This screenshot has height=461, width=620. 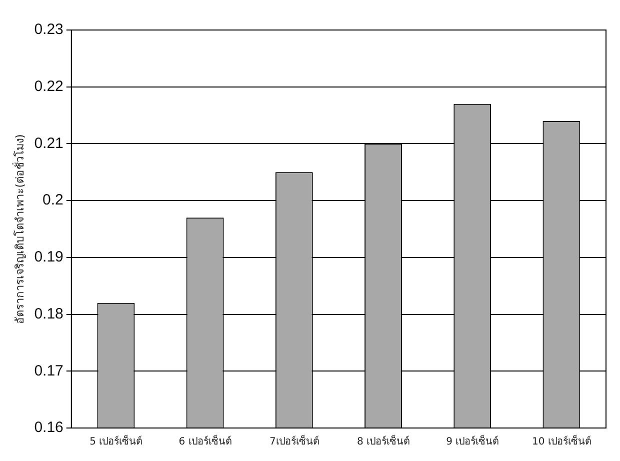 What do you see at coordinates (49, 371) in the screenshot?
I see `y-tick-label: 0.17` at bounding box center [49, 371].